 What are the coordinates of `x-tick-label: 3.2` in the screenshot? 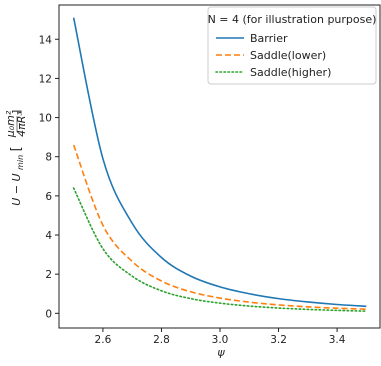 It's located at (278, 340).